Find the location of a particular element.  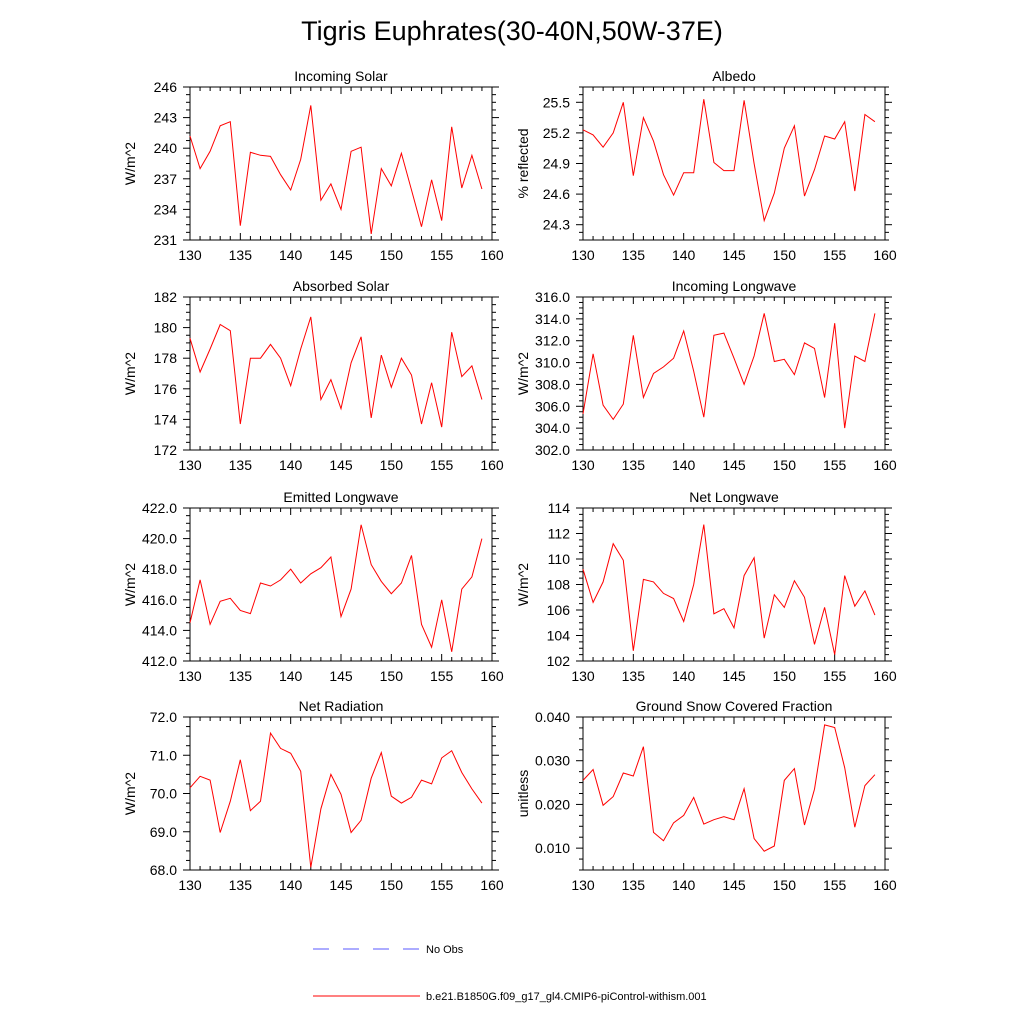

y-tick-label: 302.0 is located at coordinates (552, 450).